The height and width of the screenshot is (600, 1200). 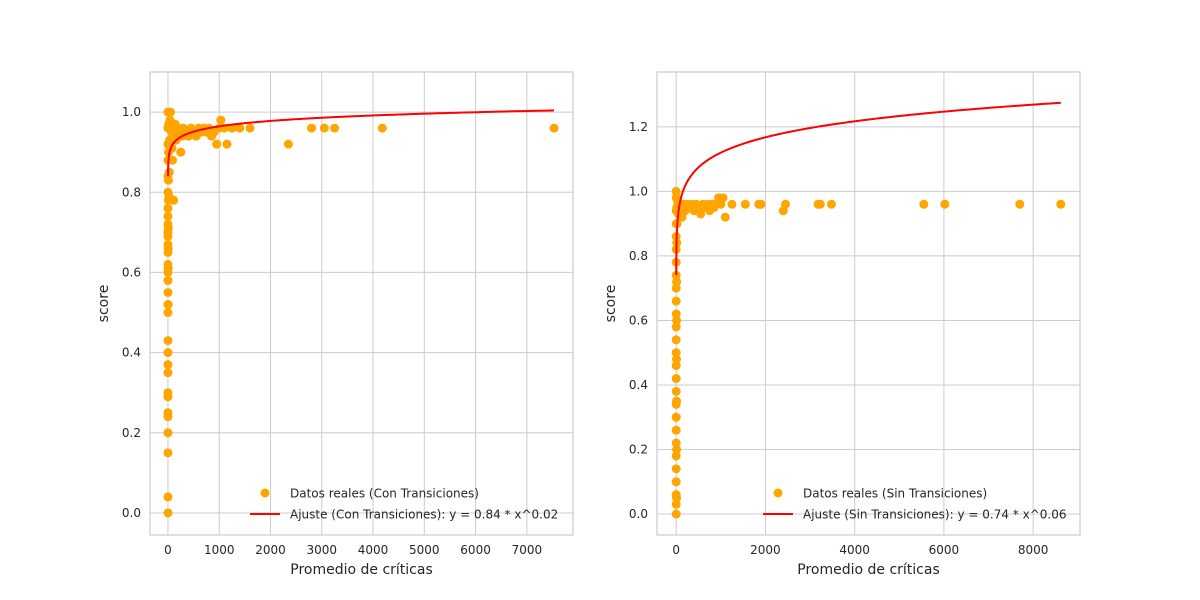 What do you see at coordinates (361, 143) in the screenshot?
I see `chart-0-fit-line` at bounding box center [361, 143].